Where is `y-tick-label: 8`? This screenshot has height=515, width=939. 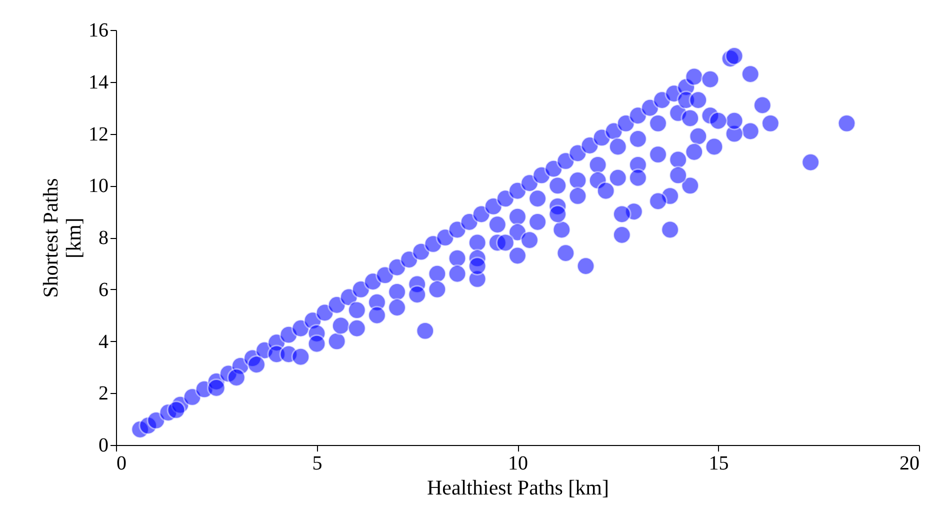
y-tick-label: 8 is located at coordinates (103, 238).